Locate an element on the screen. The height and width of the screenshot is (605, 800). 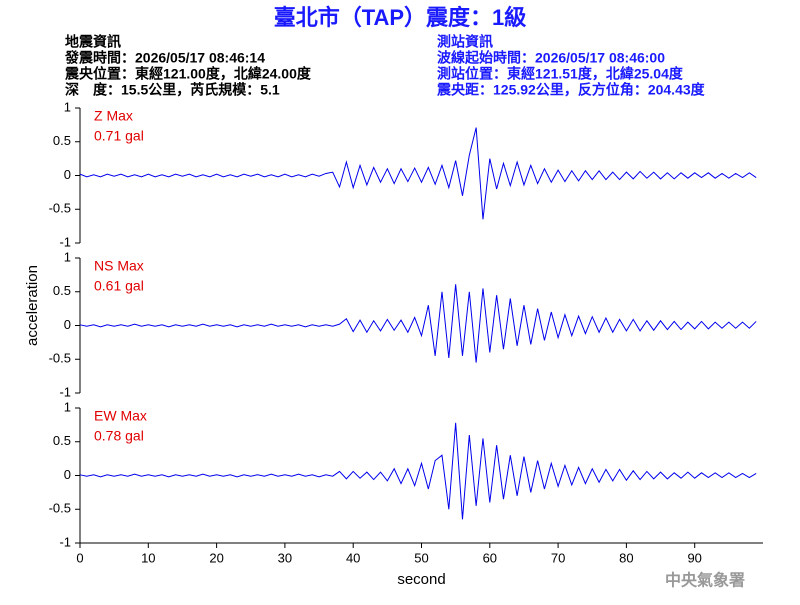
quake-info: 震央位置：東經121.00度，北緯24.00度 is located at coordinates (188, 74).